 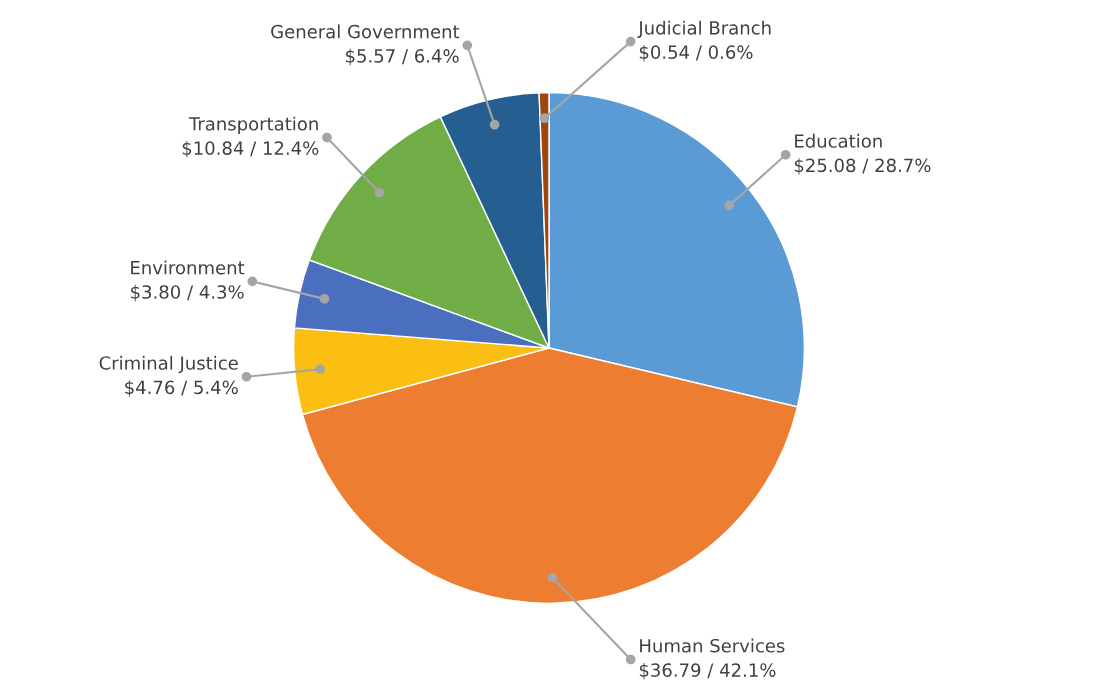 What do you see at coordinates (707, 671) in the screenshot?
I see `data-label: $36.79 / 42.1%` at bounding box center [707, 671].